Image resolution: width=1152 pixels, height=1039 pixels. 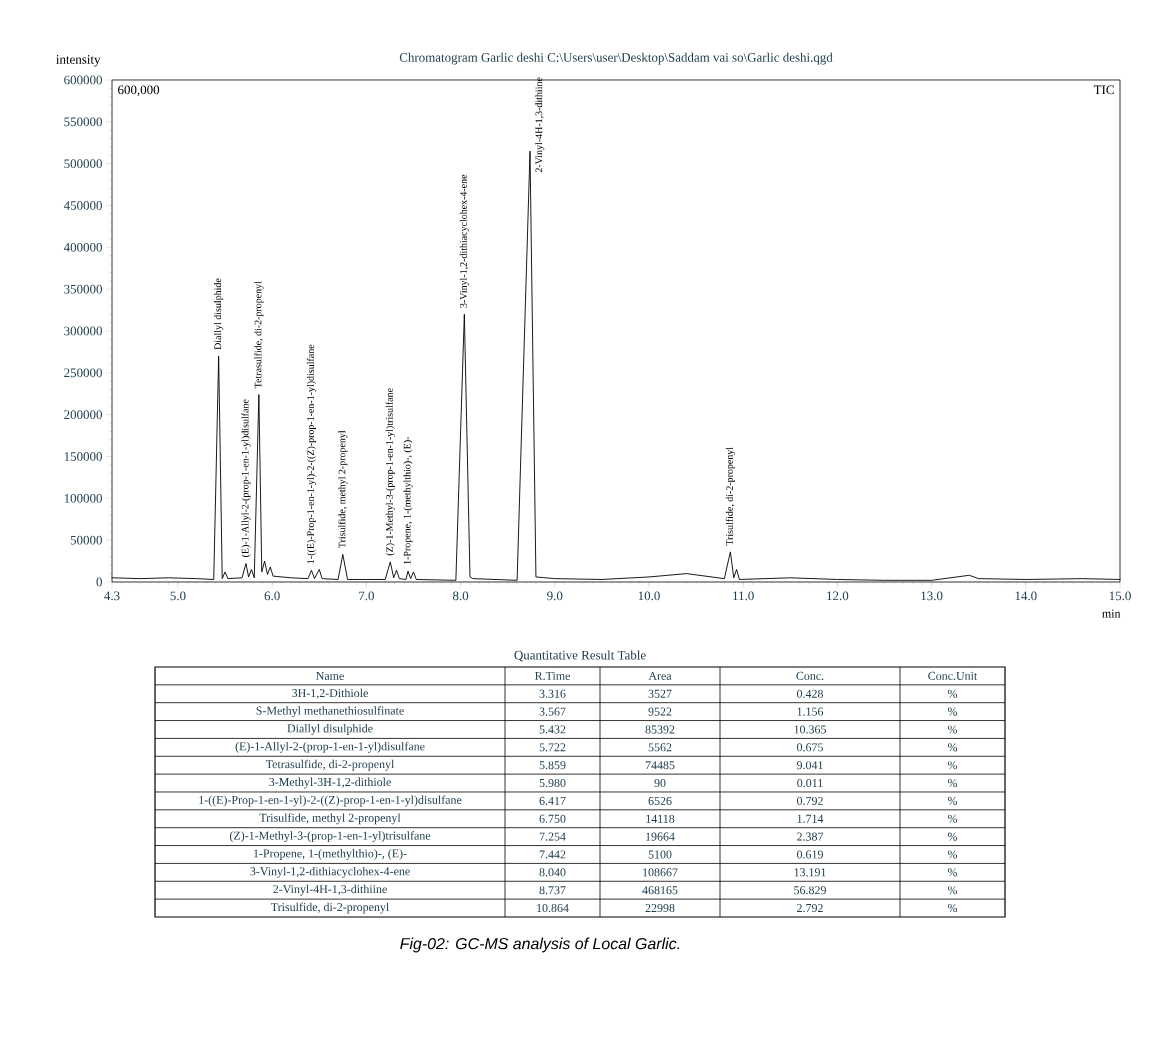 I want to click on text: 3.567, so click(x=552, y=711).